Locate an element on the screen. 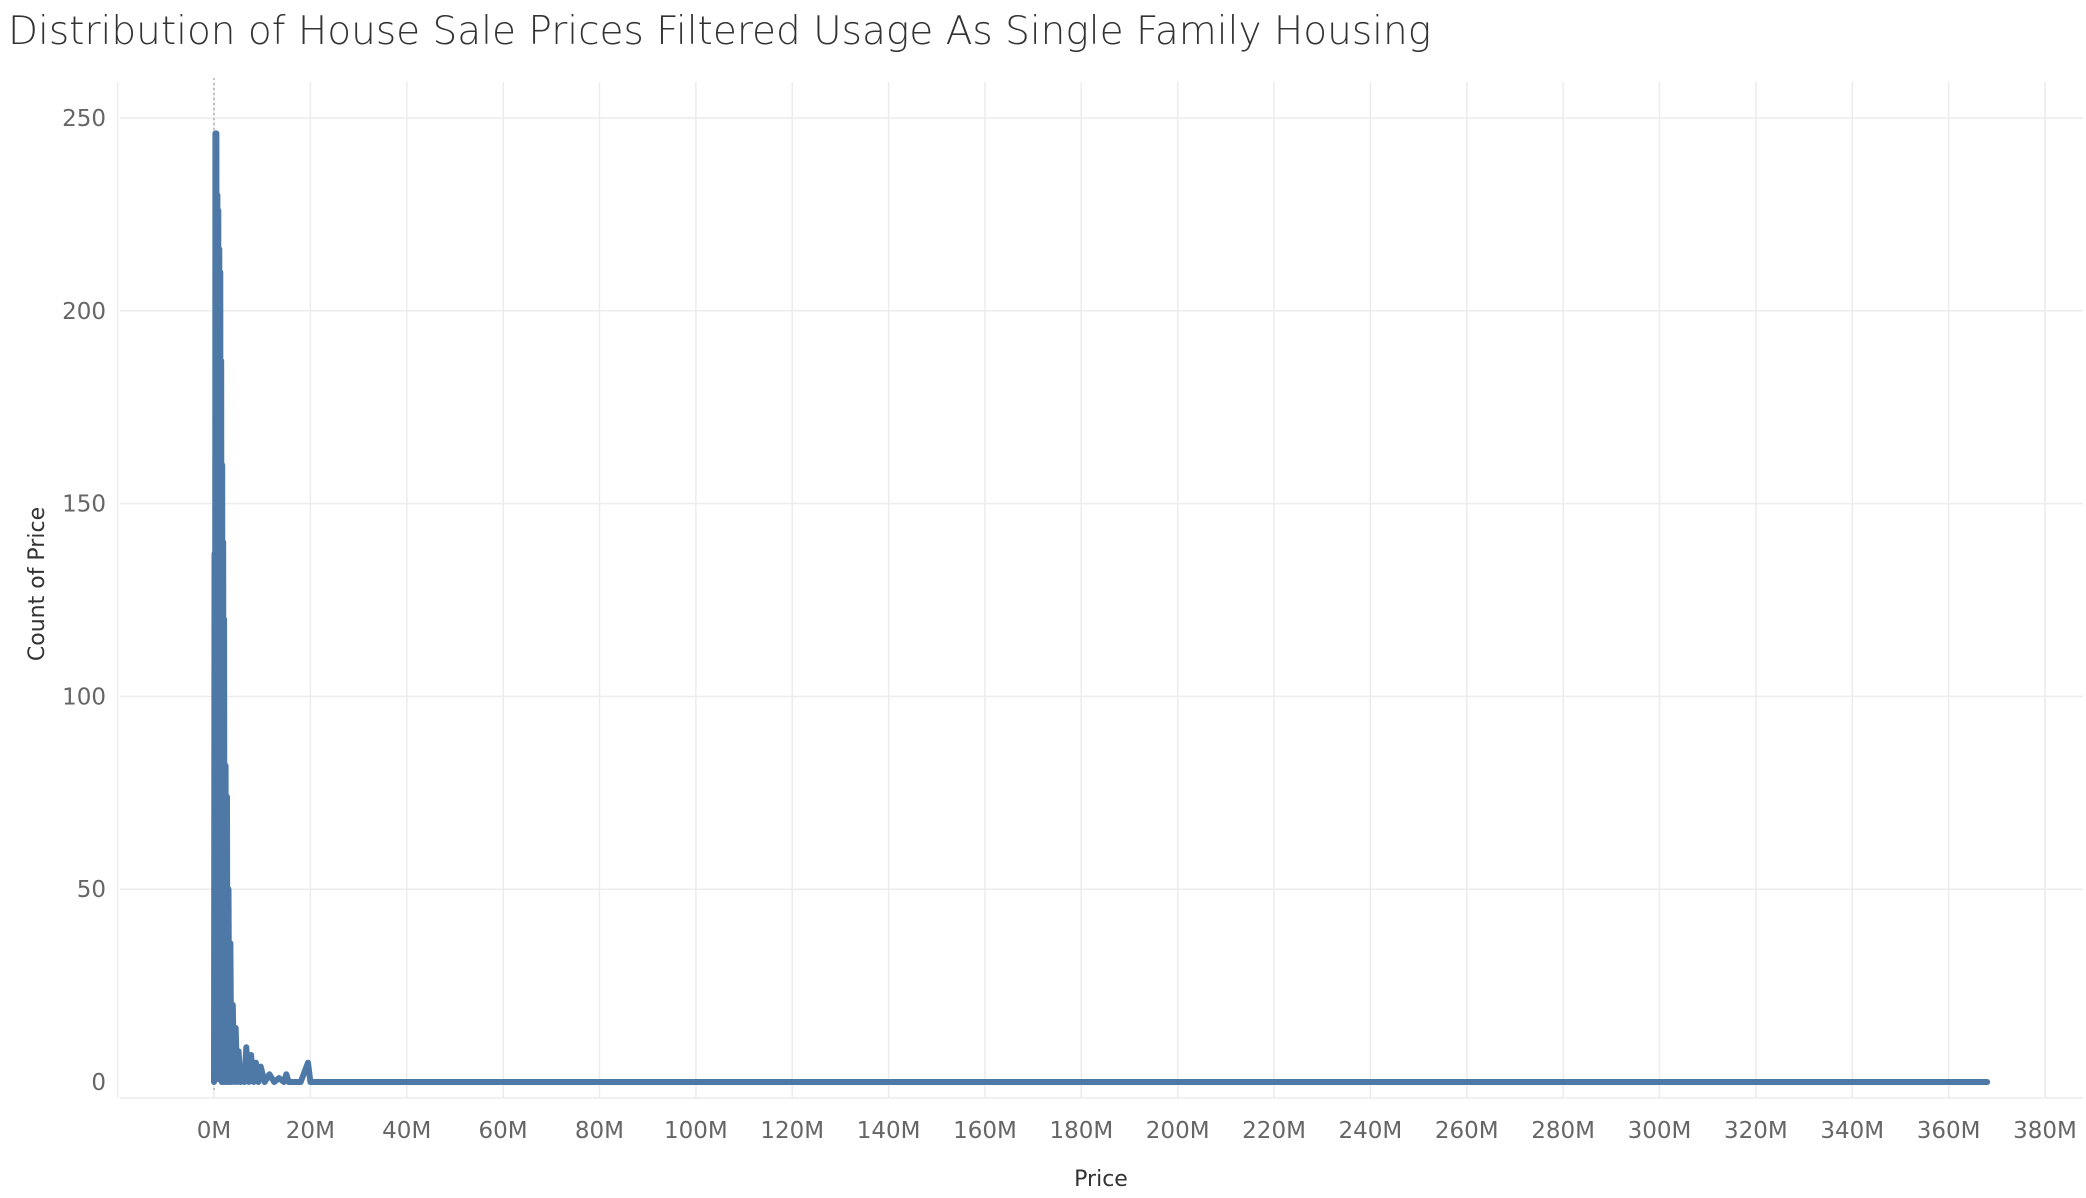 This screenshot has width=2086, height=1198. x-tick-label: 60M is located at coordinates (503, 1131).